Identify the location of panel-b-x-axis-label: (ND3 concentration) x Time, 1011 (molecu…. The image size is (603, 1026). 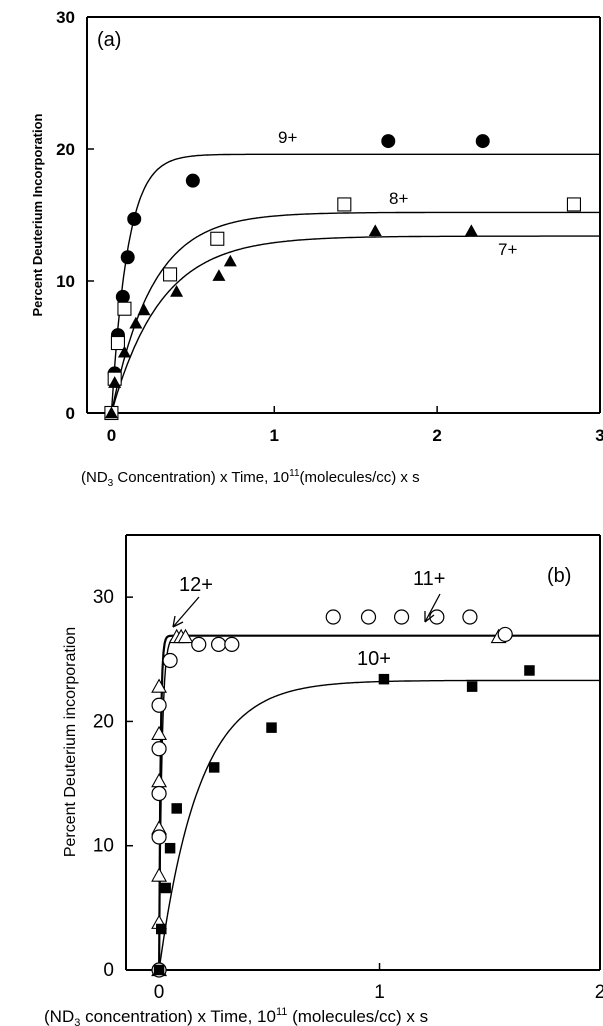
(236, 1016).